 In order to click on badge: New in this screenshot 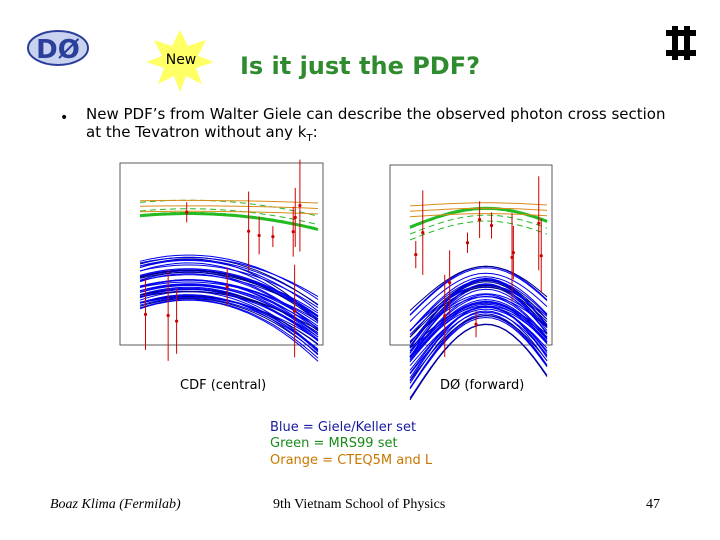, I will do `click(181, 60)`.